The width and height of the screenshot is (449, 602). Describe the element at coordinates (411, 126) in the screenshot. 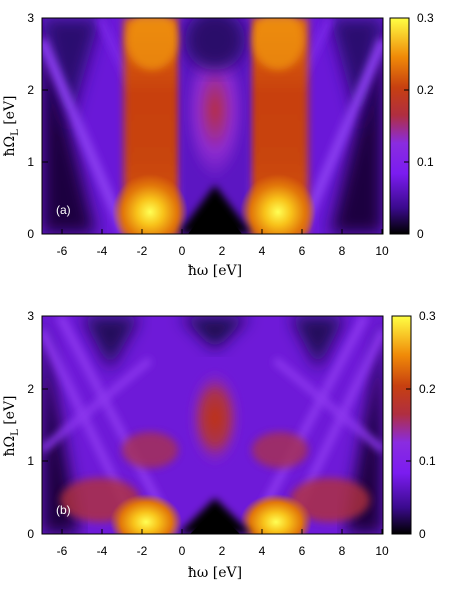

I see `colorbar-a: 0 0.1 0.2 0.3` at that location.